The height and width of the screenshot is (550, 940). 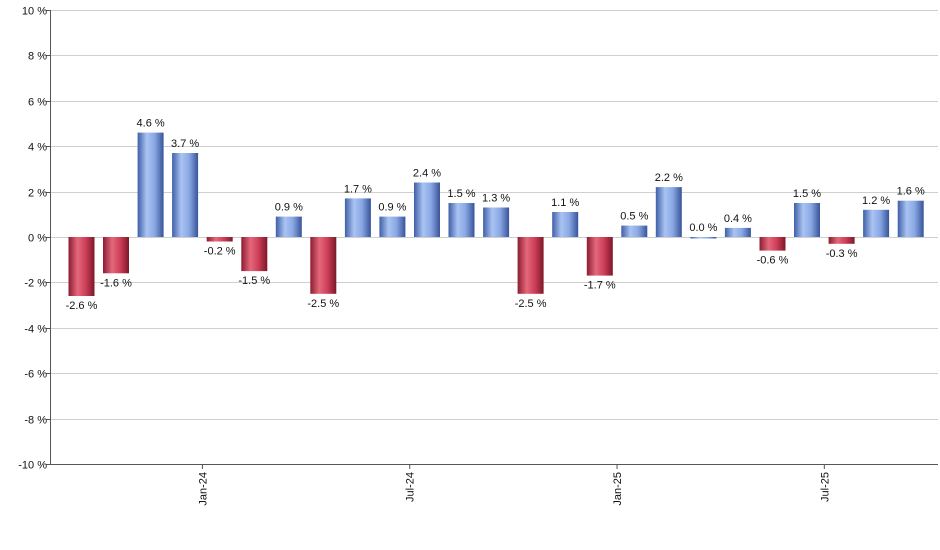 I want to click on bar-value-label: 1.6 %, so click(x=911, y=192).